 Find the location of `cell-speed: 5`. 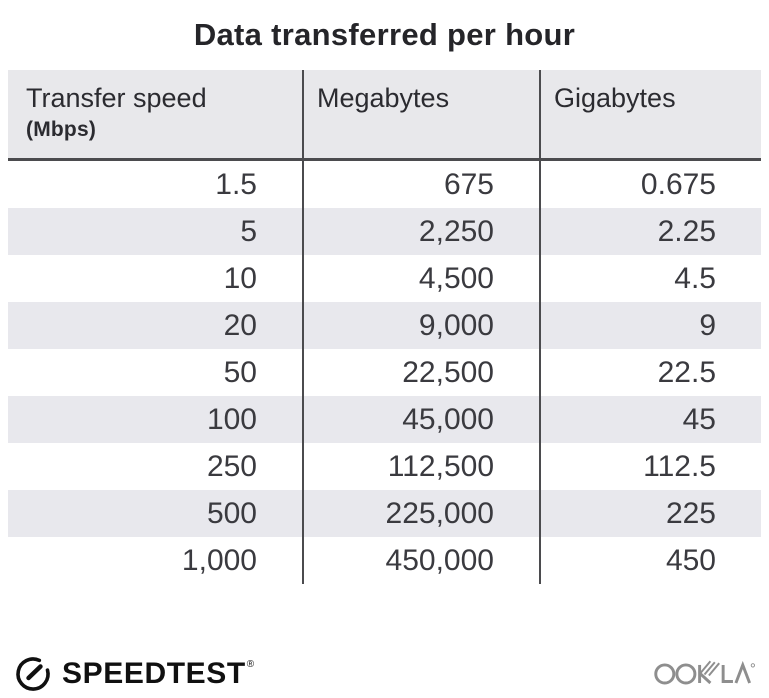

cell-speed: 5 is located at coordinates (248, 231).